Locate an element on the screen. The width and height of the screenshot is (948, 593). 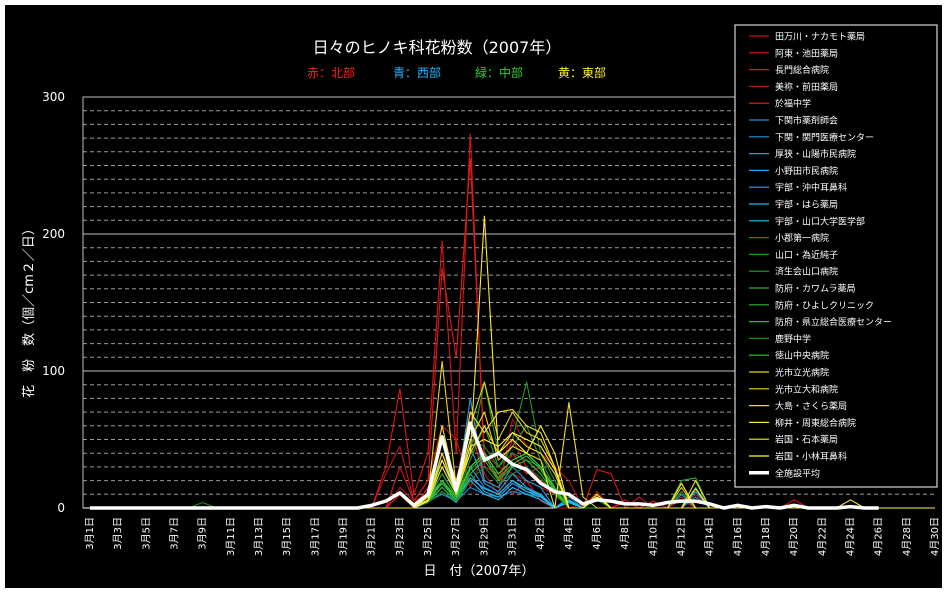
legend-label: 済生会山口病院 is located at coordinates (806, 272).